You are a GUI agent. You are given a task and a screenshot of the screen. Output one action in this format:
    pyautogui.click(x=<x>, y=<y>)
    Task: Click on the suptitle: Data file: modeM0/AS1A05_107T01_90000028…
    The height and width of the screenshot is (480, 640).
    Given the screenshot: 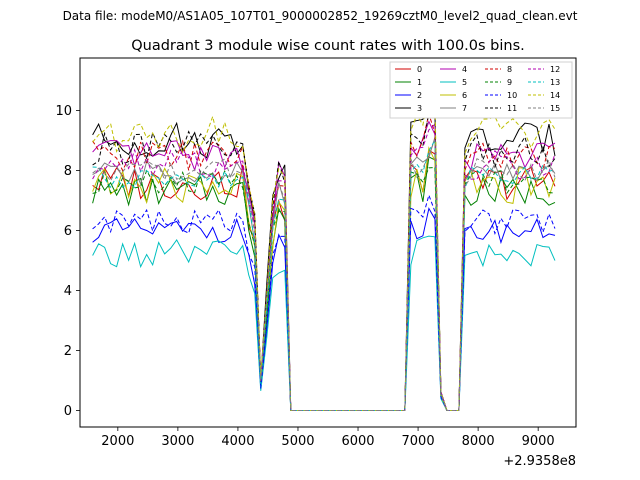 What is the action you would take?
    pyautogui.click(x=320, y=16)
    